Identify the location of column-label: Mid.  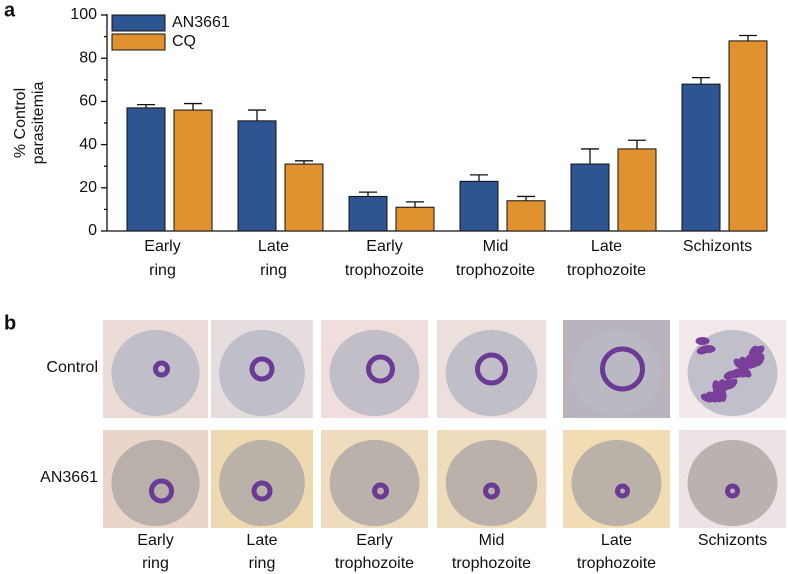
(492, 540).